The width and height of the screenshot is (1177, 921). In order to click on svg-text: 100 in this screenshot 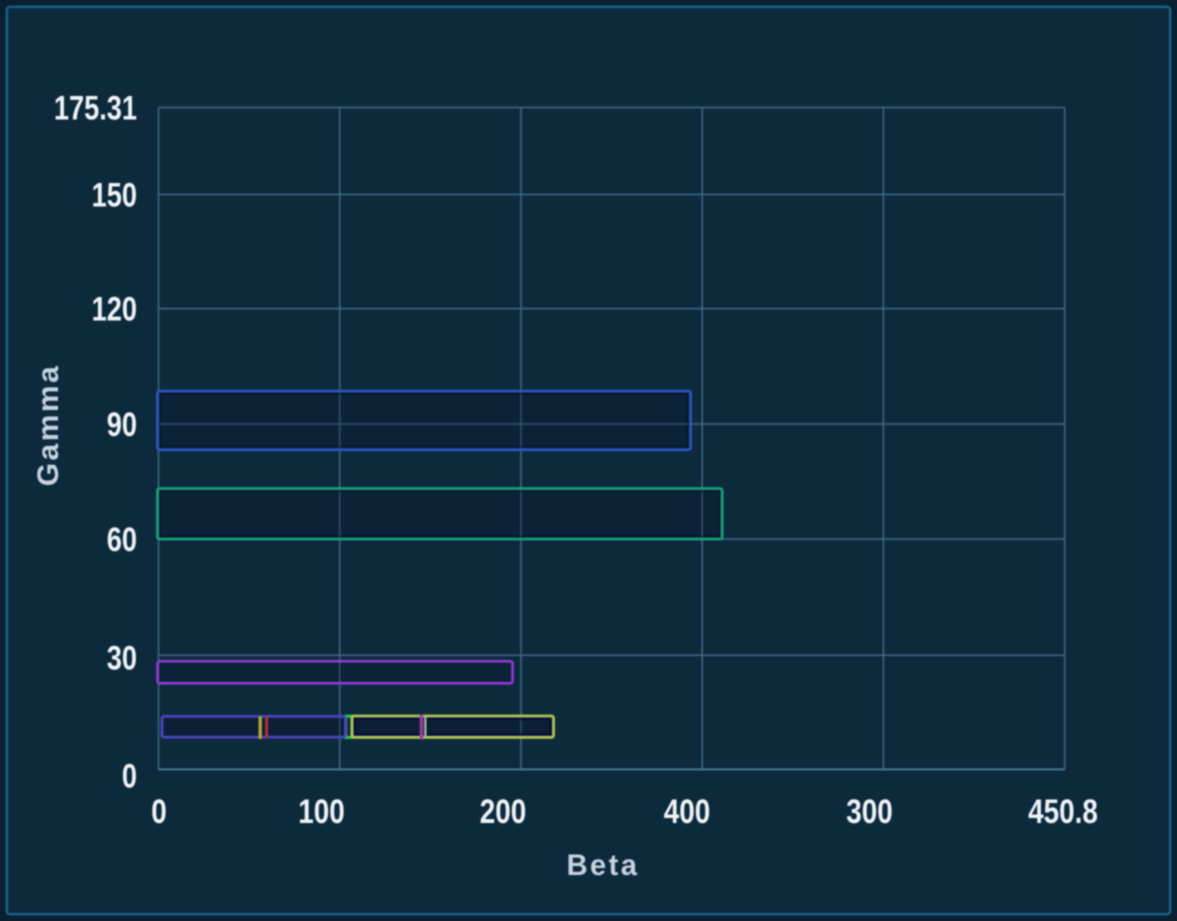, I will do `click(321, 811)`.